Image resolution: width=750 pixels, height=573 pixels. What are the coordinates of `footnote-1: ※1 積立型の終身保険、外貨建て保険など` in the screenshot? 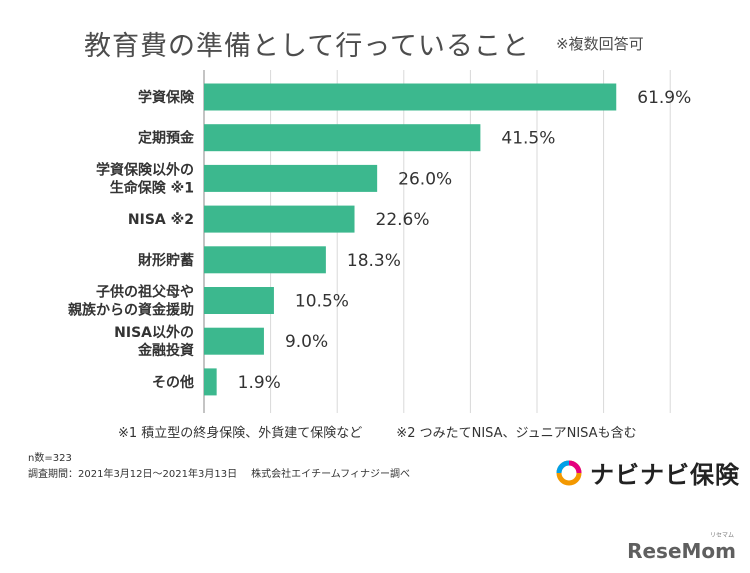 It's located at (240, 433).